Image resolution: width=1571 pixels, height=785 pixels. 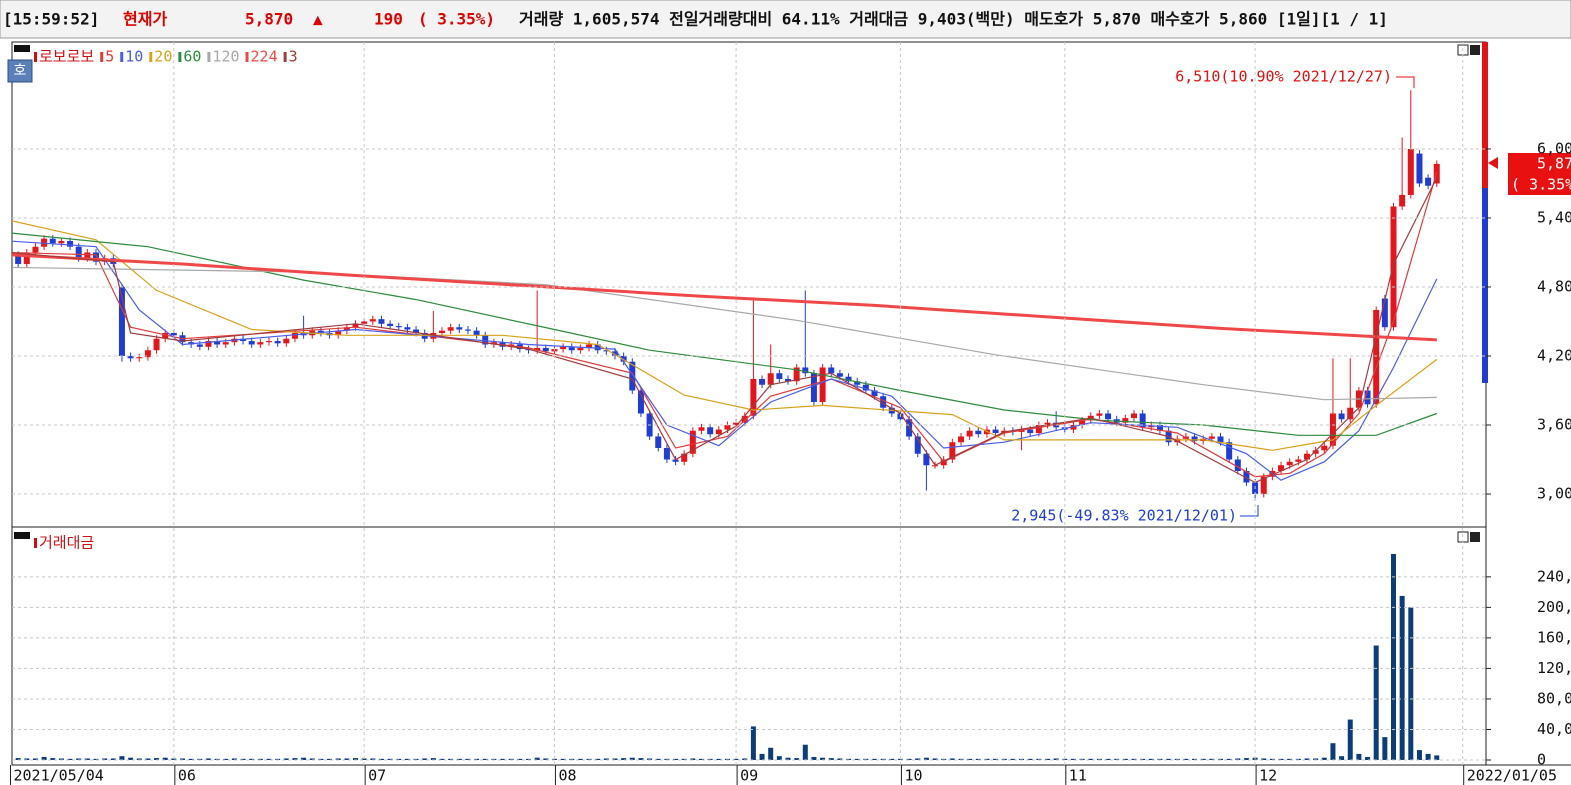 What do you see at coordinates (1124, 516) in the screenshot?
I see `low-annotation: 2,945(-49.83% 2021/12/01)` at bounding box center [1124, 516].